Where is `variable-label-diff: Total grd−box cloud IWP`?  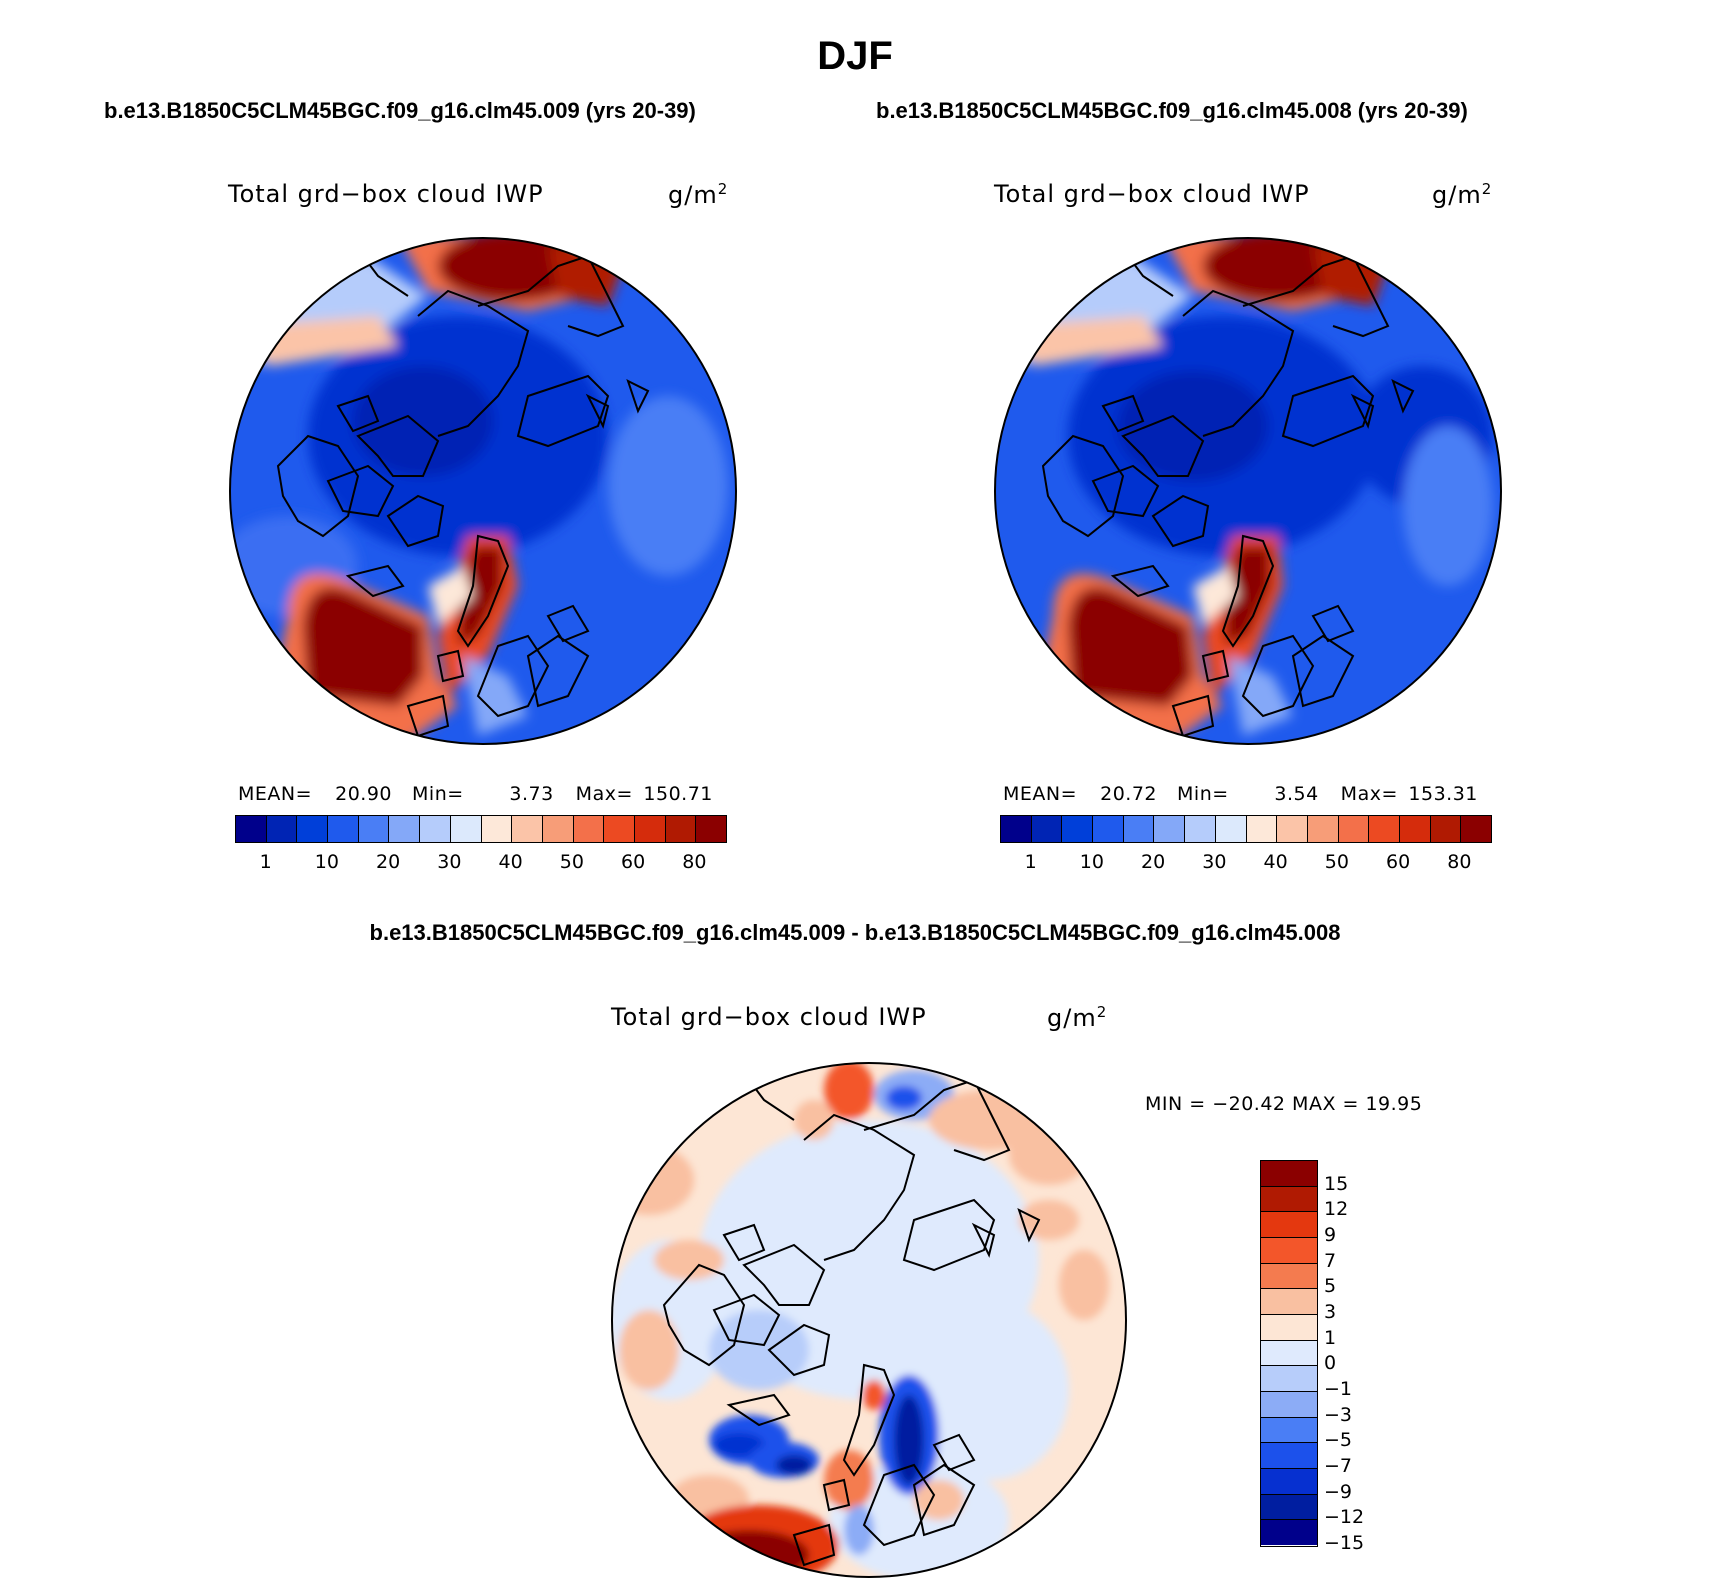
variable-label-diff: Total grd−box cloud IWP is located at coordinates (769, 1017).